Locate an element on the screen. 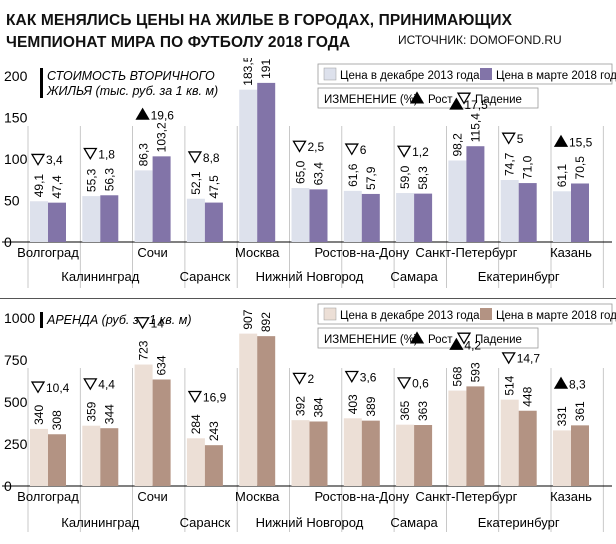  data-label-2018: 363 is located at coordinates (423, 411).